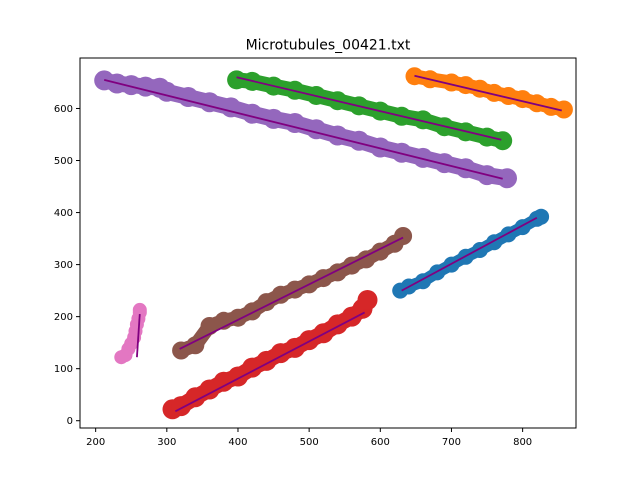 Image resolution: width=640 pixels, height=484 pixels. I want to click on y-axis: 0 100 200 300 400 500 600, so click(67, 265).